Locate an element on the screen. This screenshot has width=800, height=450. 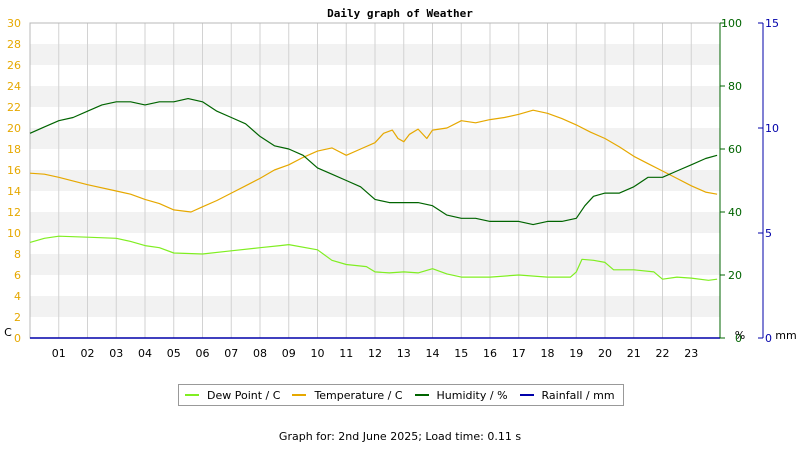
dew-point-series-line is located at coordinates (373, 258).